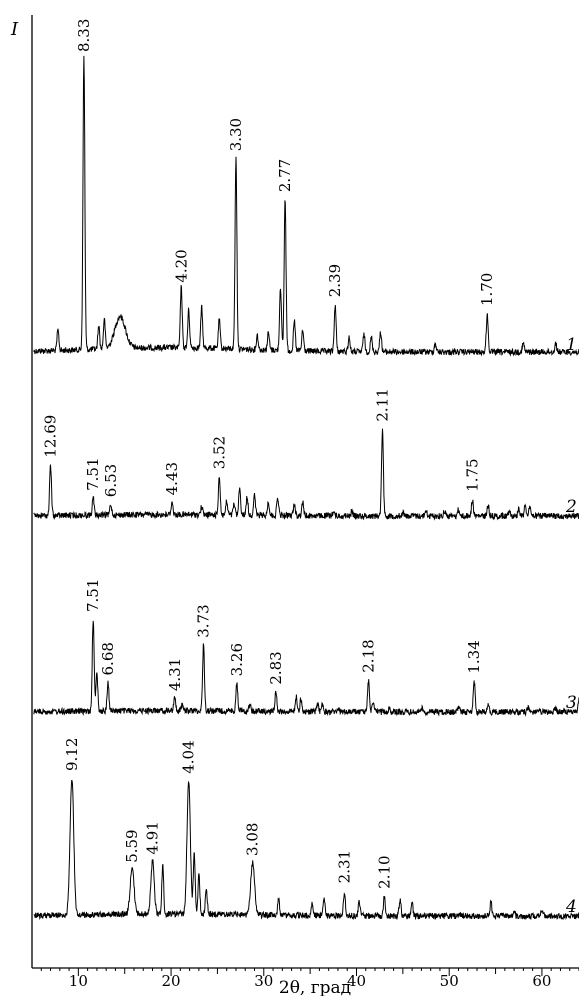  I want to click on peak-label: 4.20, so click(181, 265).